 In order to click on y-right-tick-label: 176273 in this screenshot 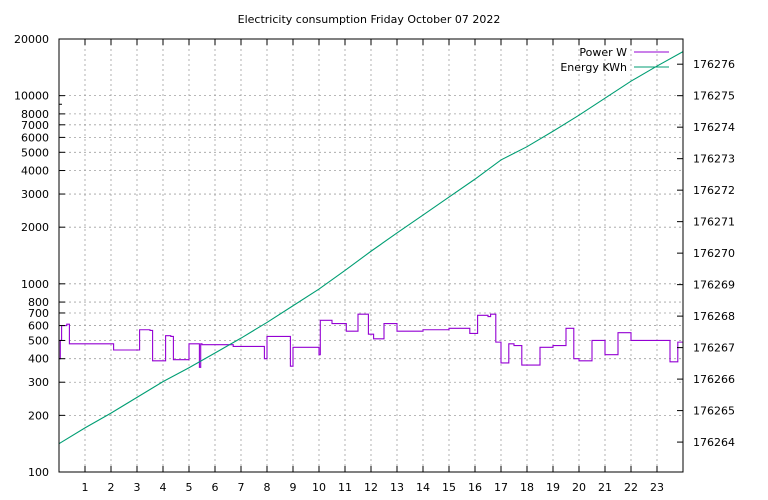, I will do `click(714, 159)`.